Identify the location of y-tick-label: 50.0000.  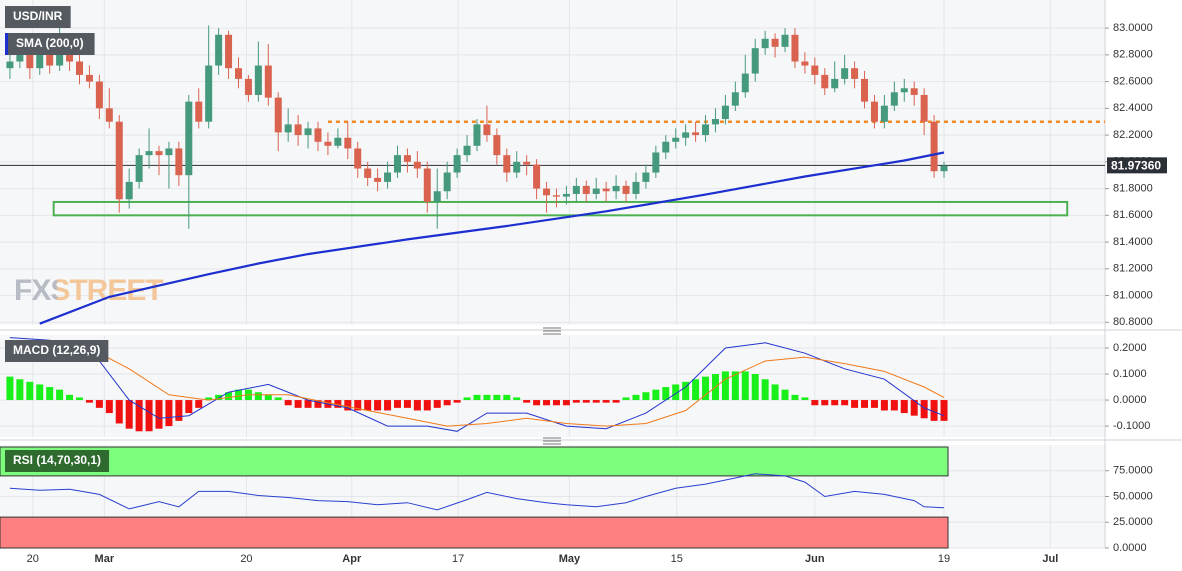
(1133, 496).